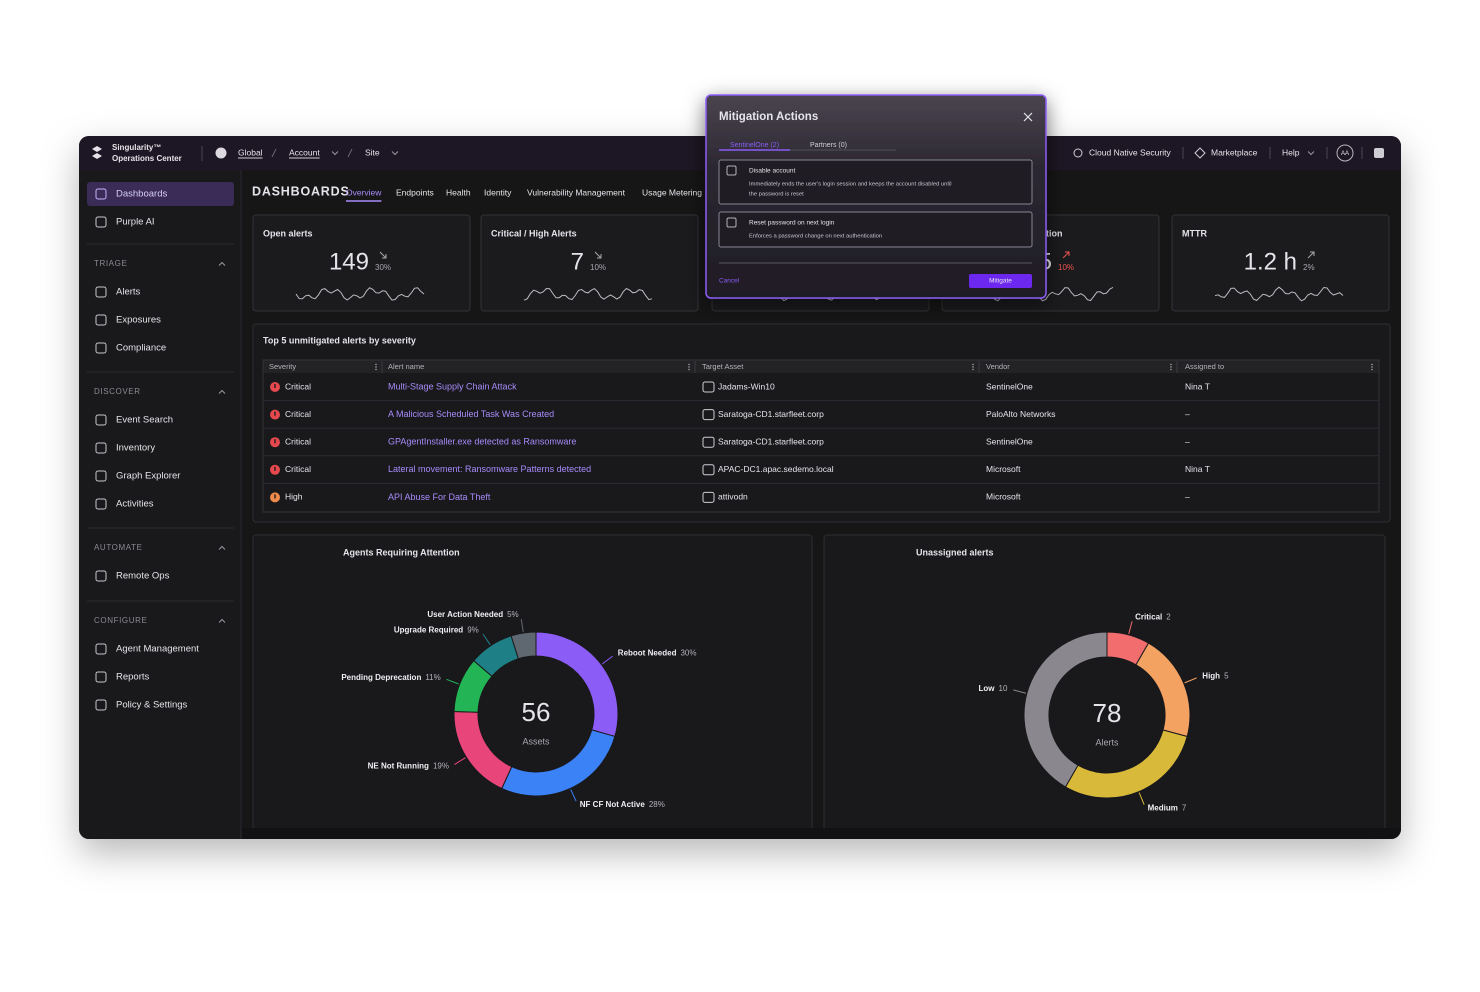 The height and width of the screenshot is (992, 1480). I want to click on nav-item: Purple AI, so click(135, 222).